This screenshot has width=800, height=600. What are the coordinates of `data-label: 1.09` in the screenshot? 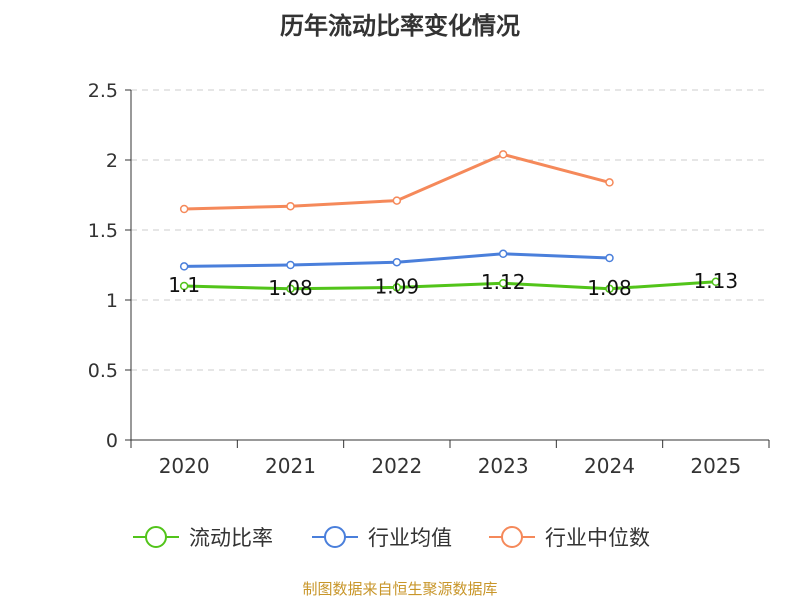 It's located at (397, 286).